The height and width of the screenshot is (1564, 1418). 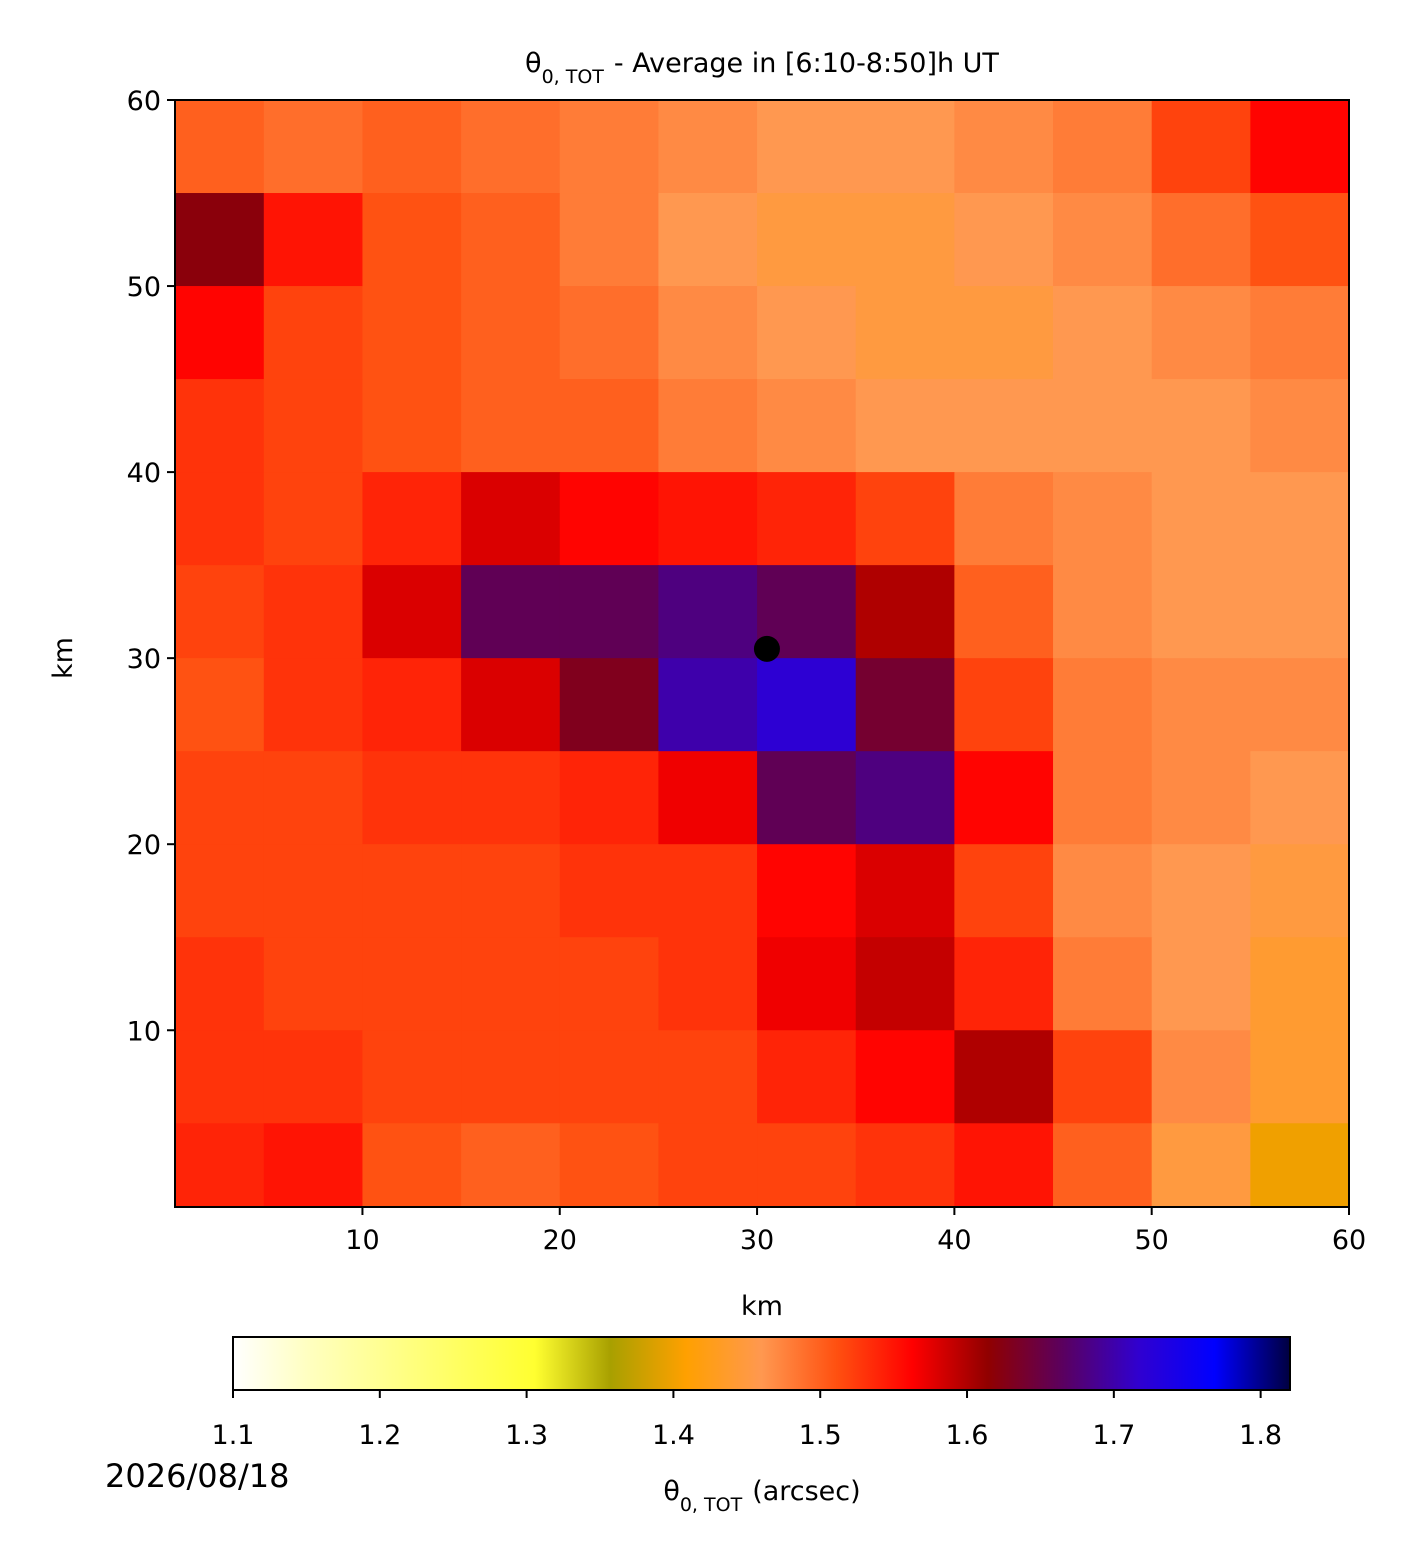 What do you see at coordinates (1113, 1435) in the screenshot?
I see `colorbar-tick-label: 1.7` at bounding box center [1113, 1435].